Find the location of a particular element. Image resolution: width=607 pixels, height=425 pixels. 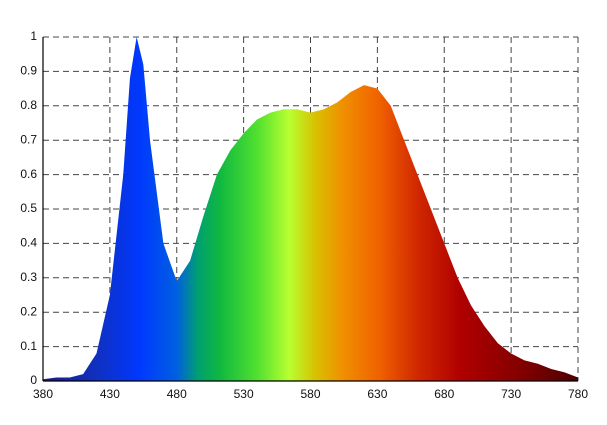

y-tick-label: 0.6 is located at coordinates (28, 174).